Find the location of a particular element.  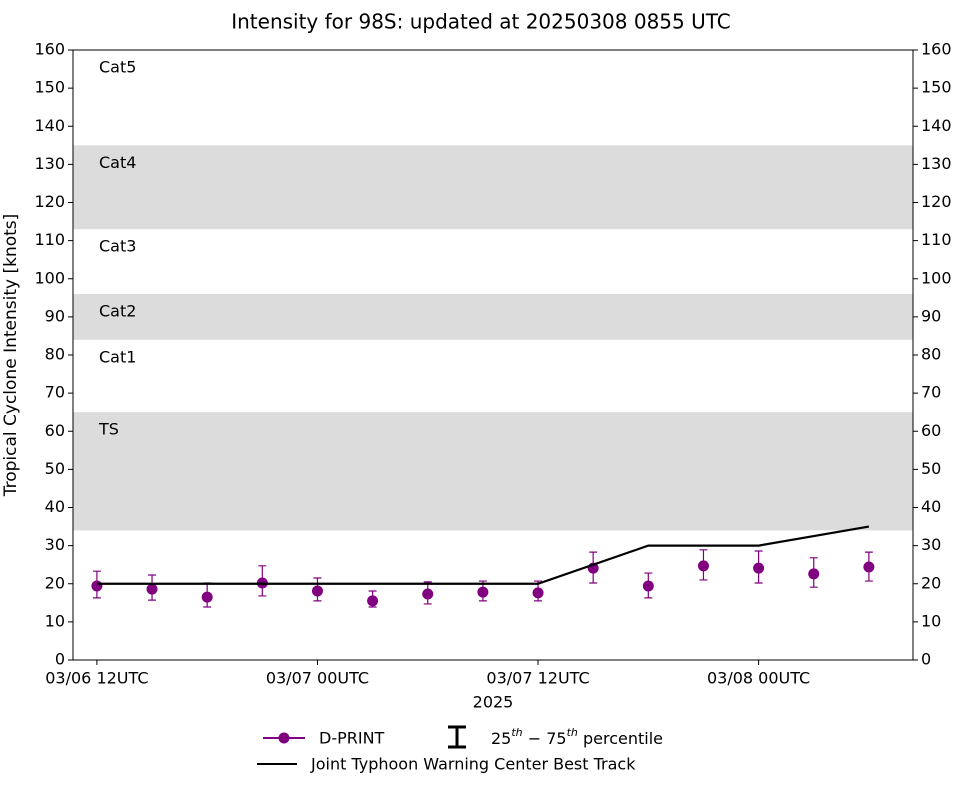

y-tick-label: 30 is located at coordinates (55, 544).